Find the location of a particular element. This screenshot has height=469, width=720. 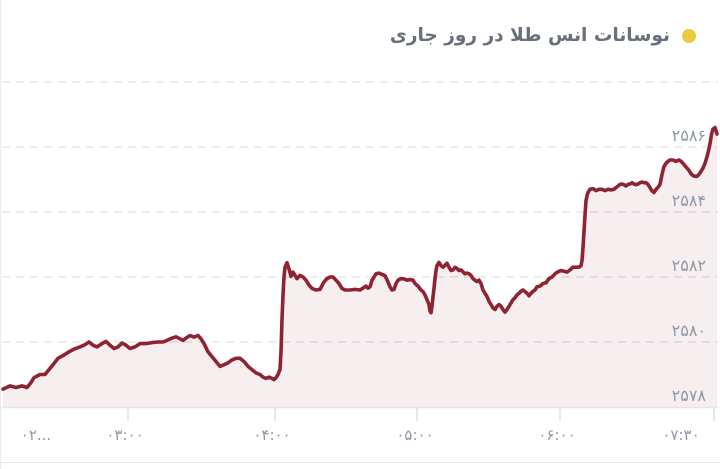

x-axis-label: ۰۴:۰۰ is located at coordinates (271, 435).